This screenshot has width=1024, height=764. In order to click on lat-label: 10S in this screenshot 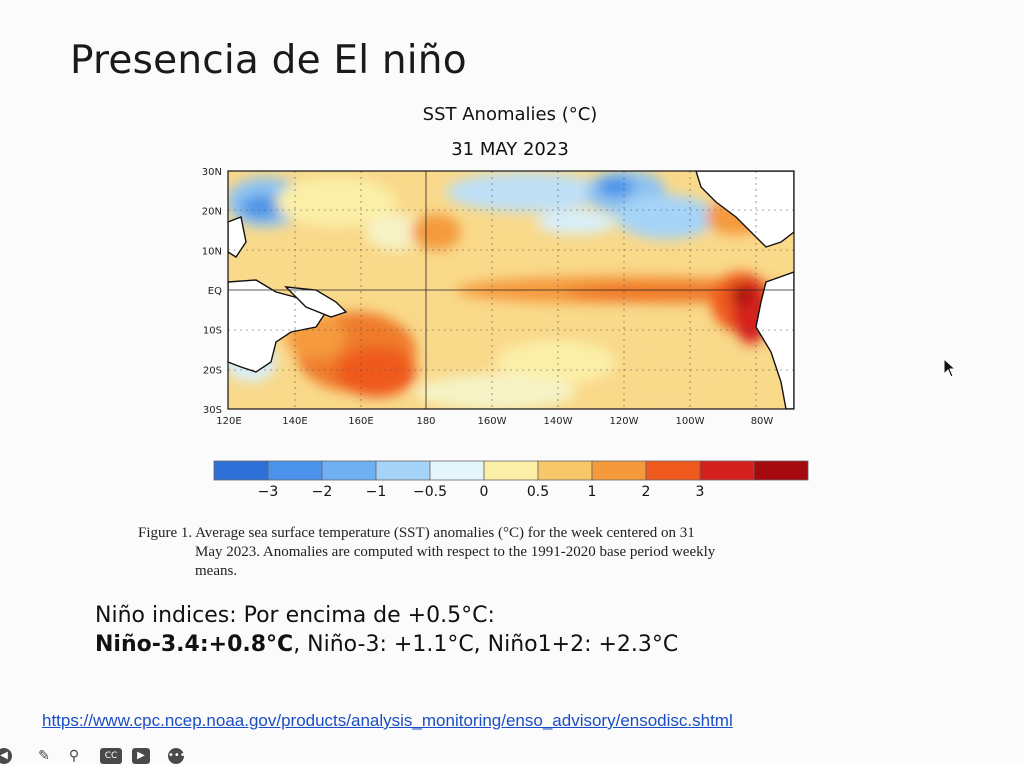, I will do `click(212, 331)`.